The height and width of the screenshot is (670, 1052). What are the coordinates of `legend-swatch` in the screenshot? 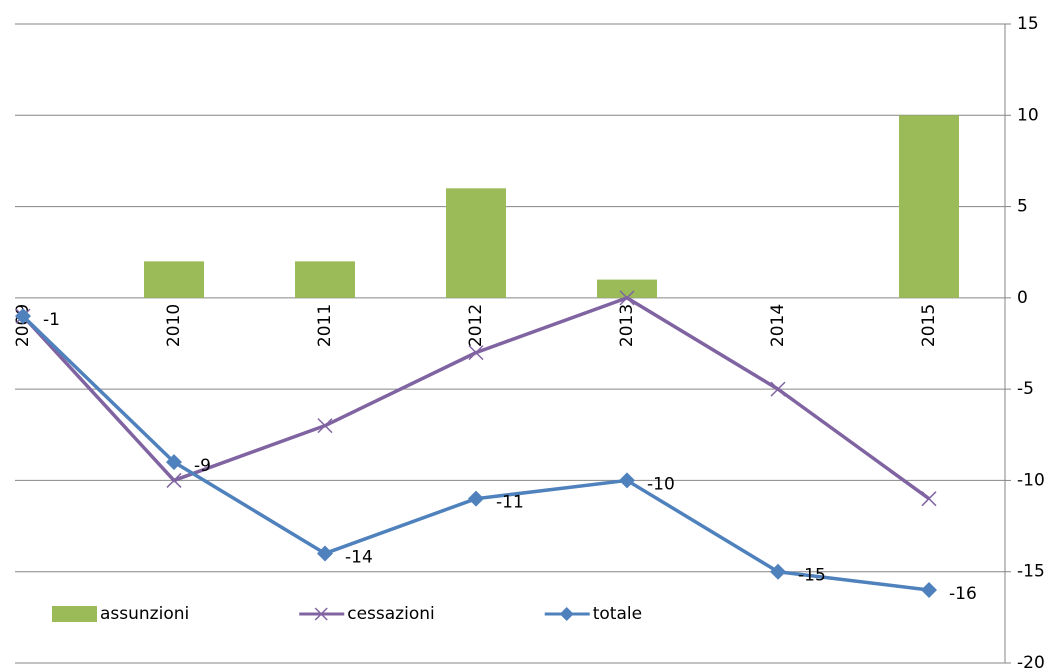 It's located at (74, 614).